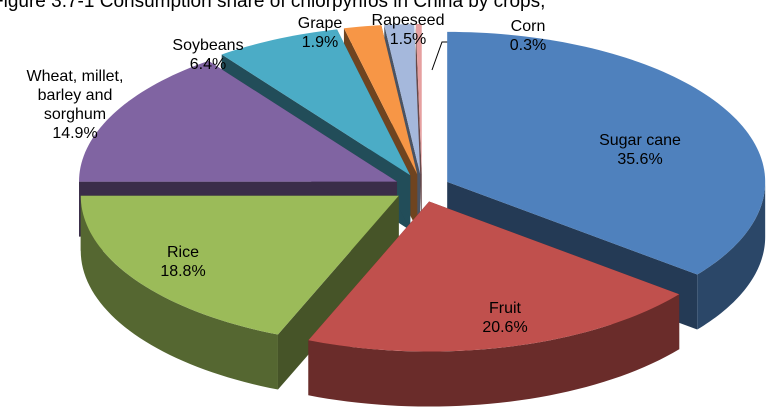 The width and height of the screenshot is (776, 416). I want to click on slice-label: Rice 18.8%, so click(183, 262).